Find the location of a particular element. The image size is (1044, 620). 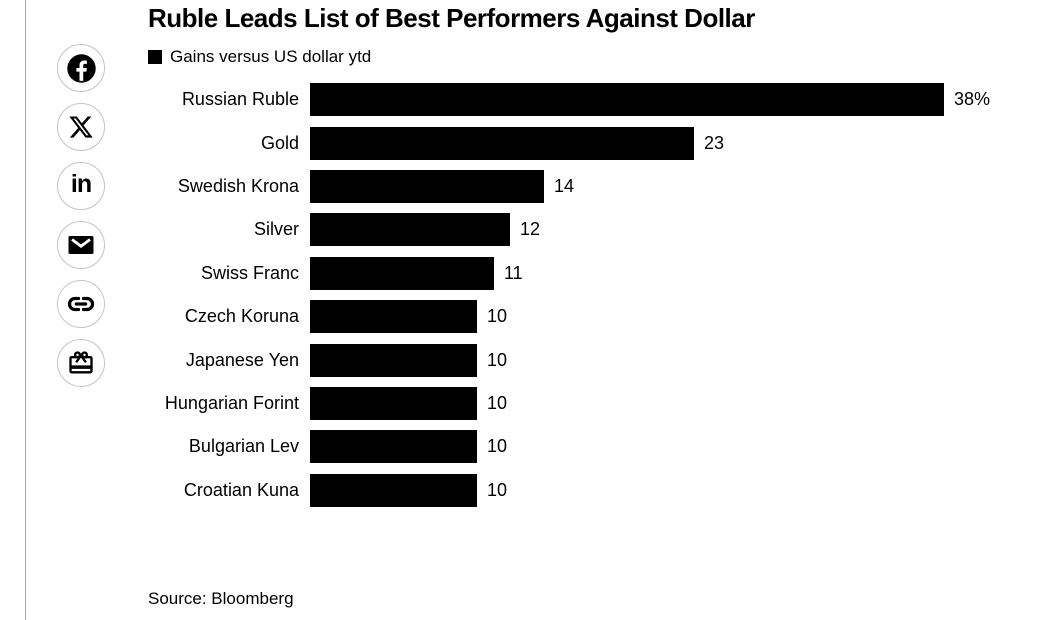

gift-icon is located at coordinates (81, 363).